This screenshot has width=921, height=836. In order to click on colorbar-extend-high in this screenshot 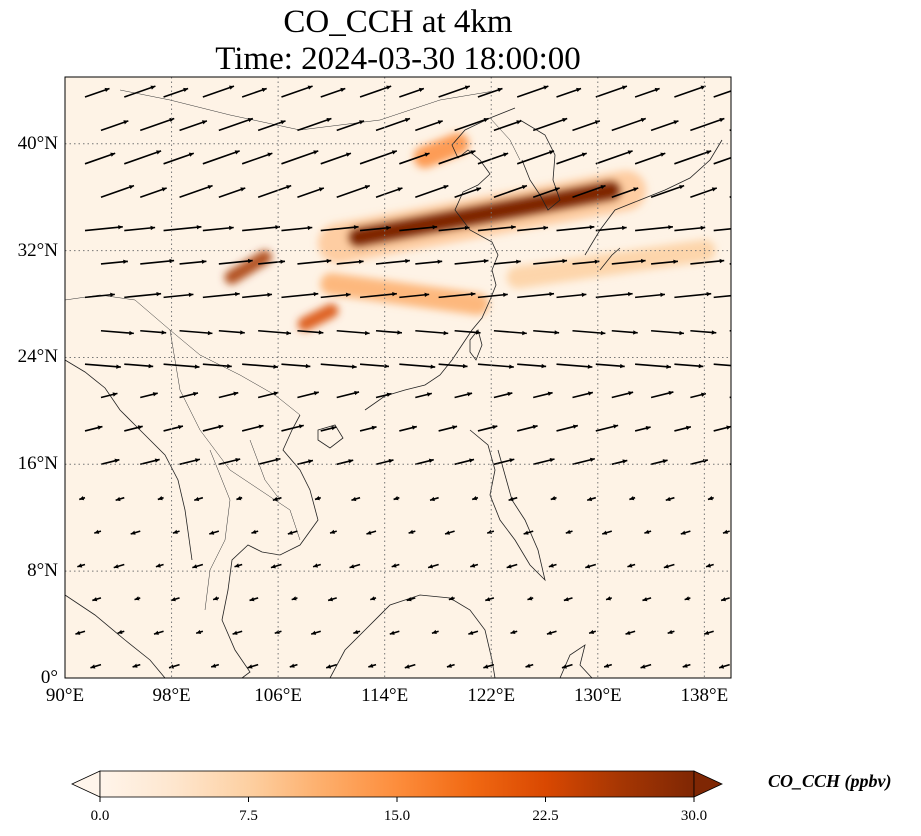, I will do `click(708, 784)`.